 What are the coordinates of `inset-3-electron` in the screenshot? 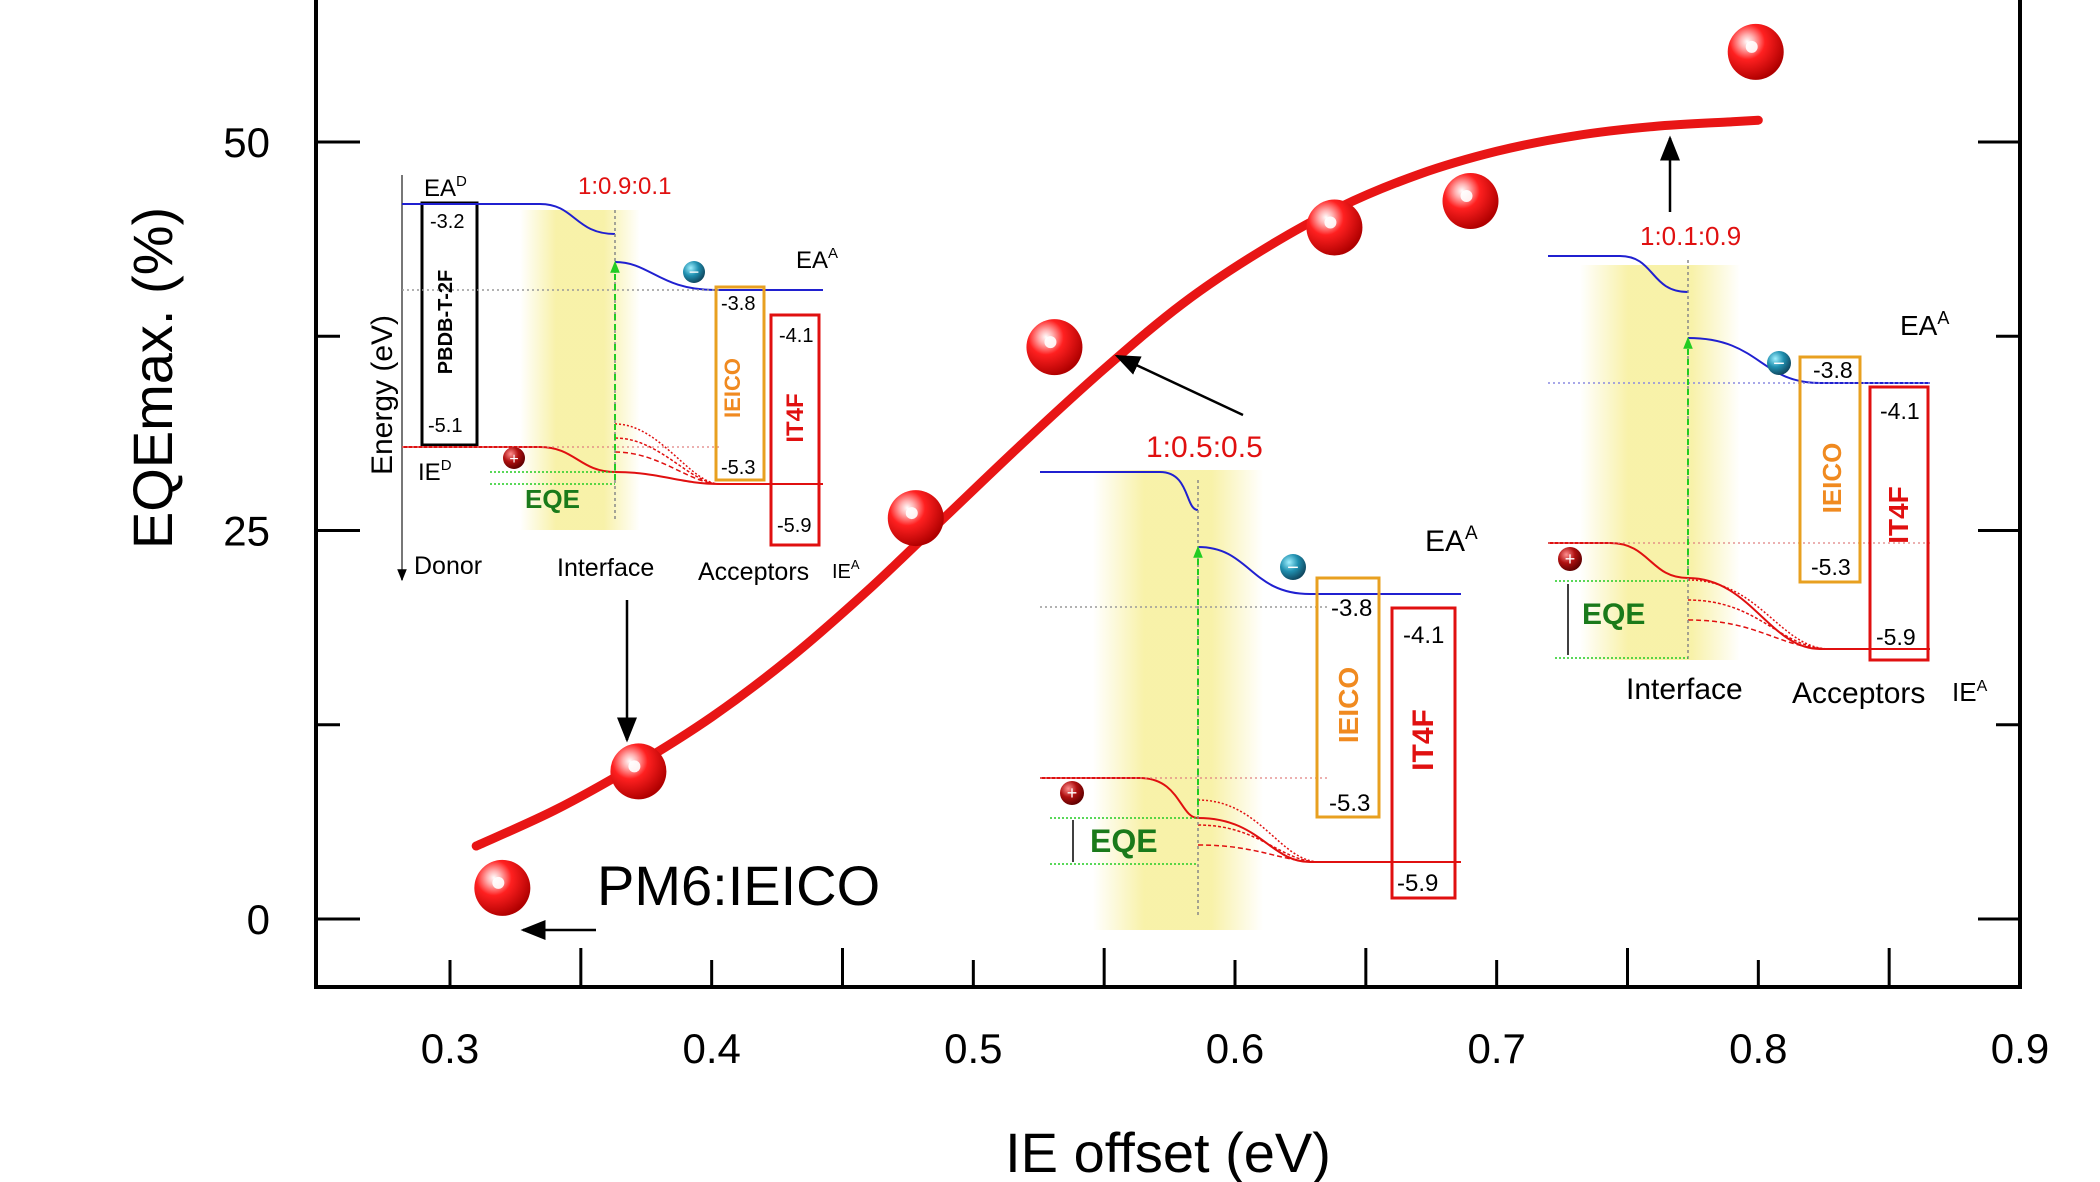 It's located at (1779, 363).